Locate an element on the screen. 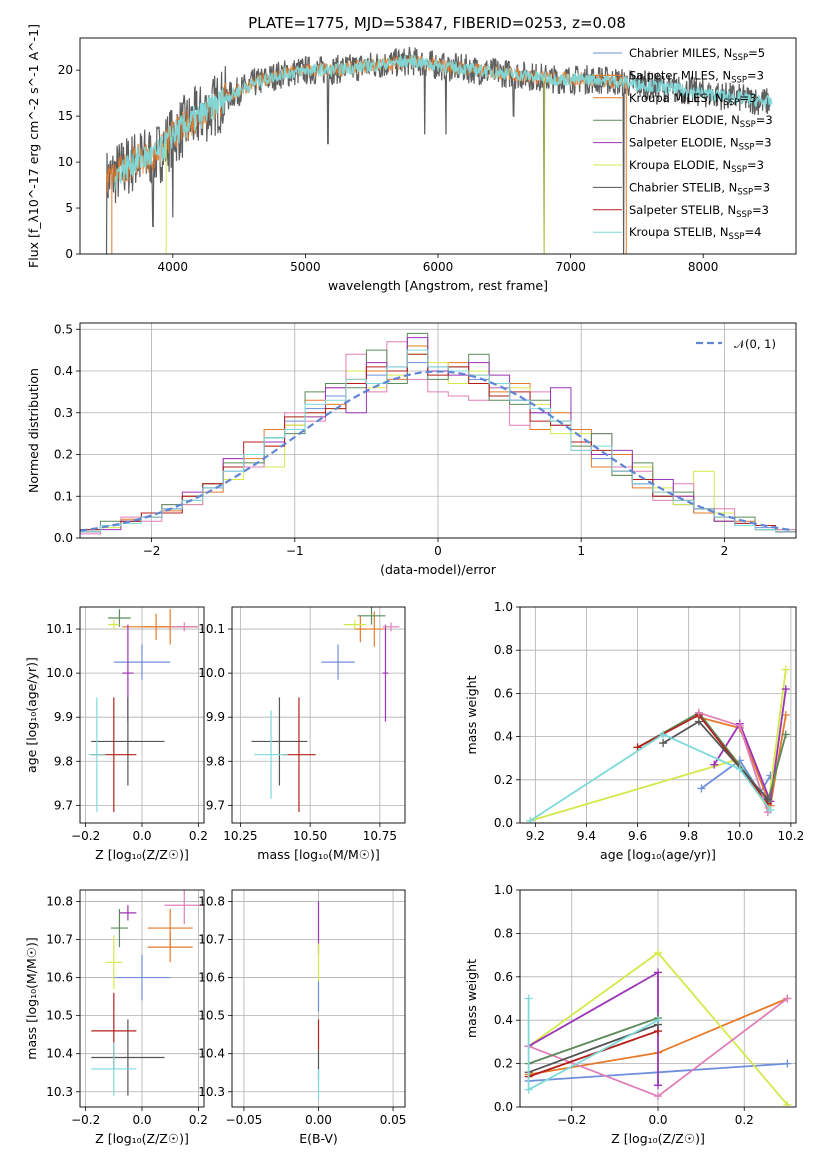 The image size is (819, 1170). y-tick-label: 10.6 is located at coordinates (211, 978).